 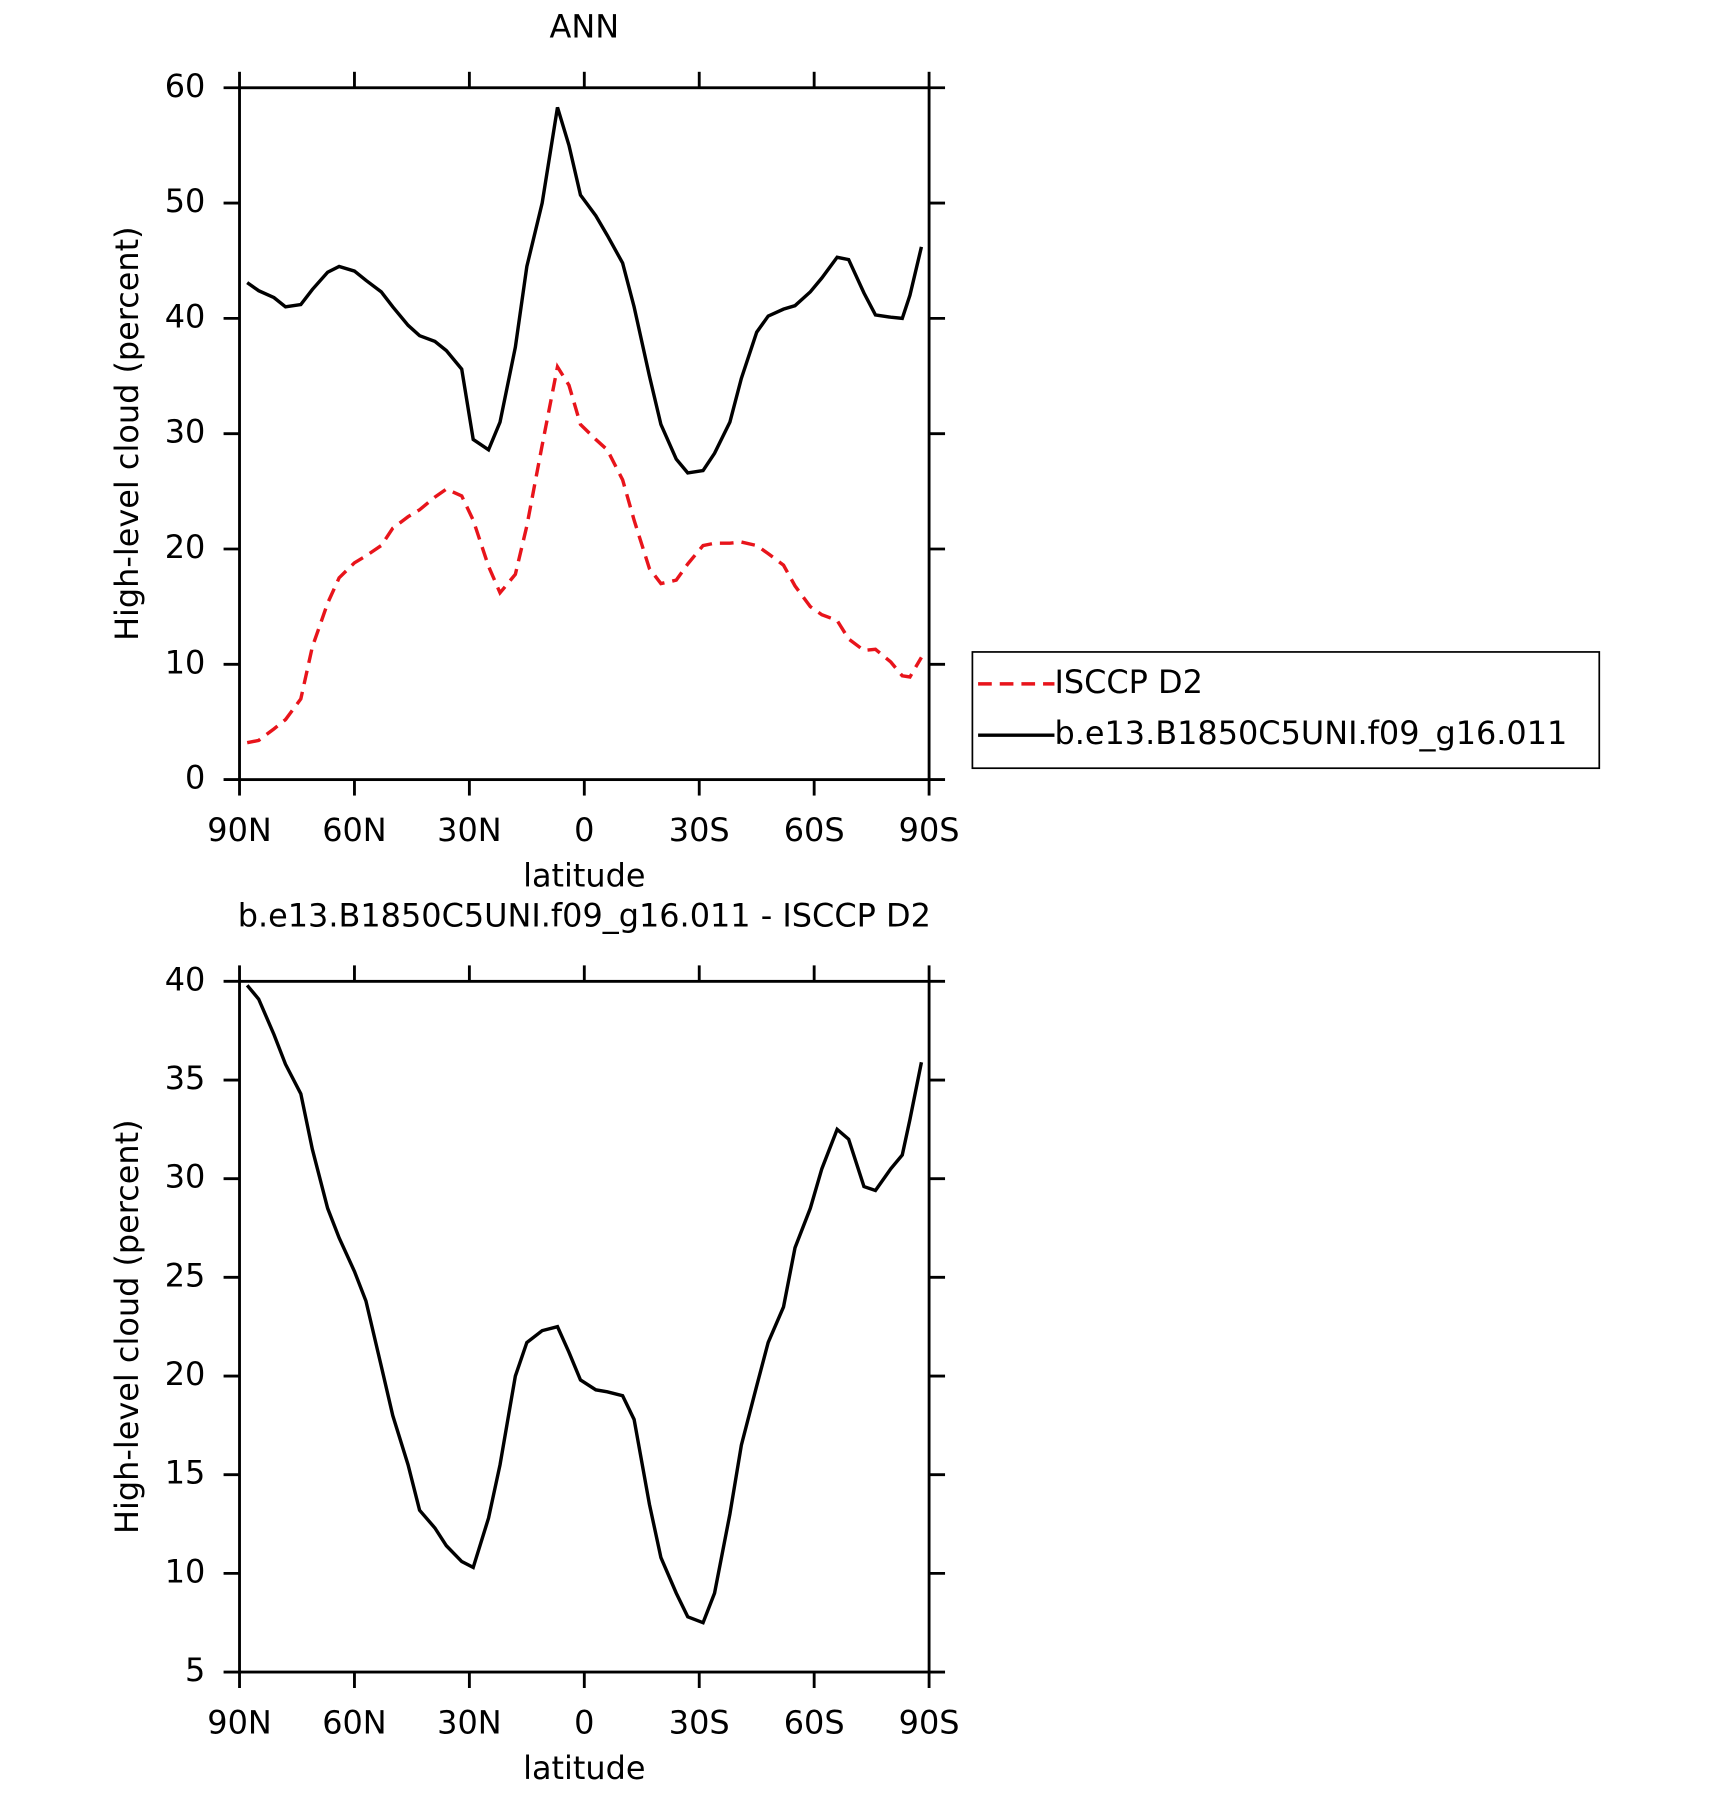 What do you see at coordinates (195, 1670) in the screenshot?
I see `y-tick-label: 5` at bounding box center [195, 1670].